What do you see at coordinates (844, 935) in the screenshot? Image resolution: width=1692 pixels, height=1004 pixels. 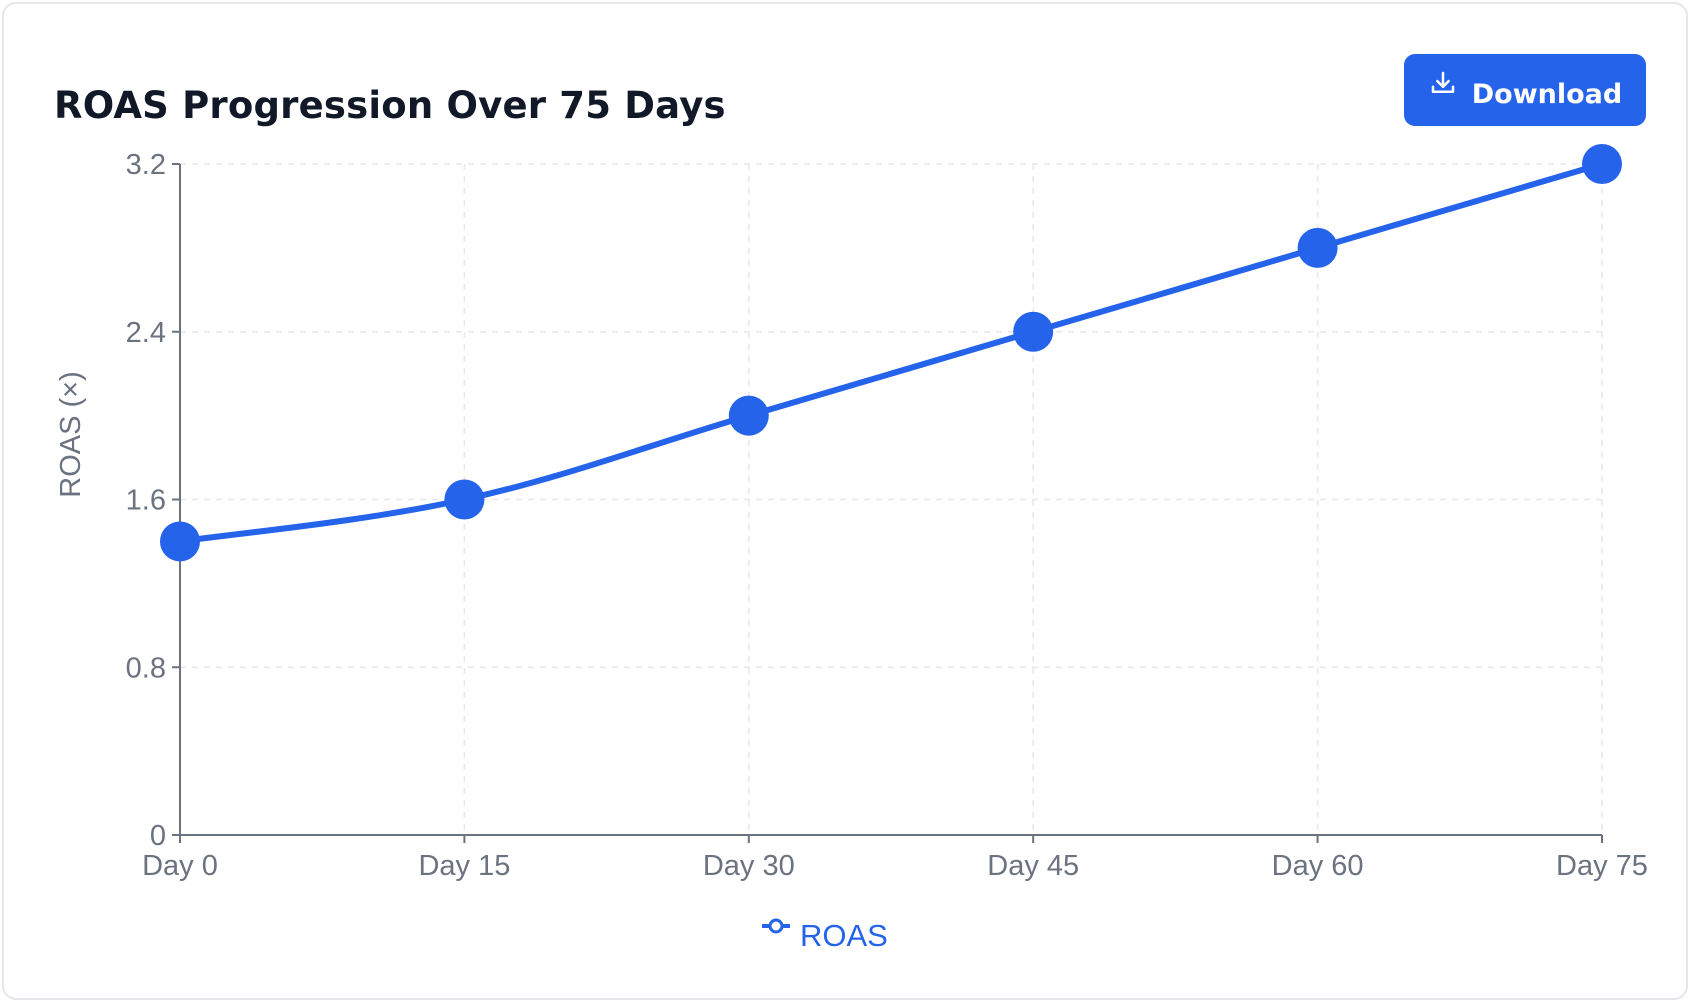 I see `legend-label: ROAS` at bounding box center [844, 935].